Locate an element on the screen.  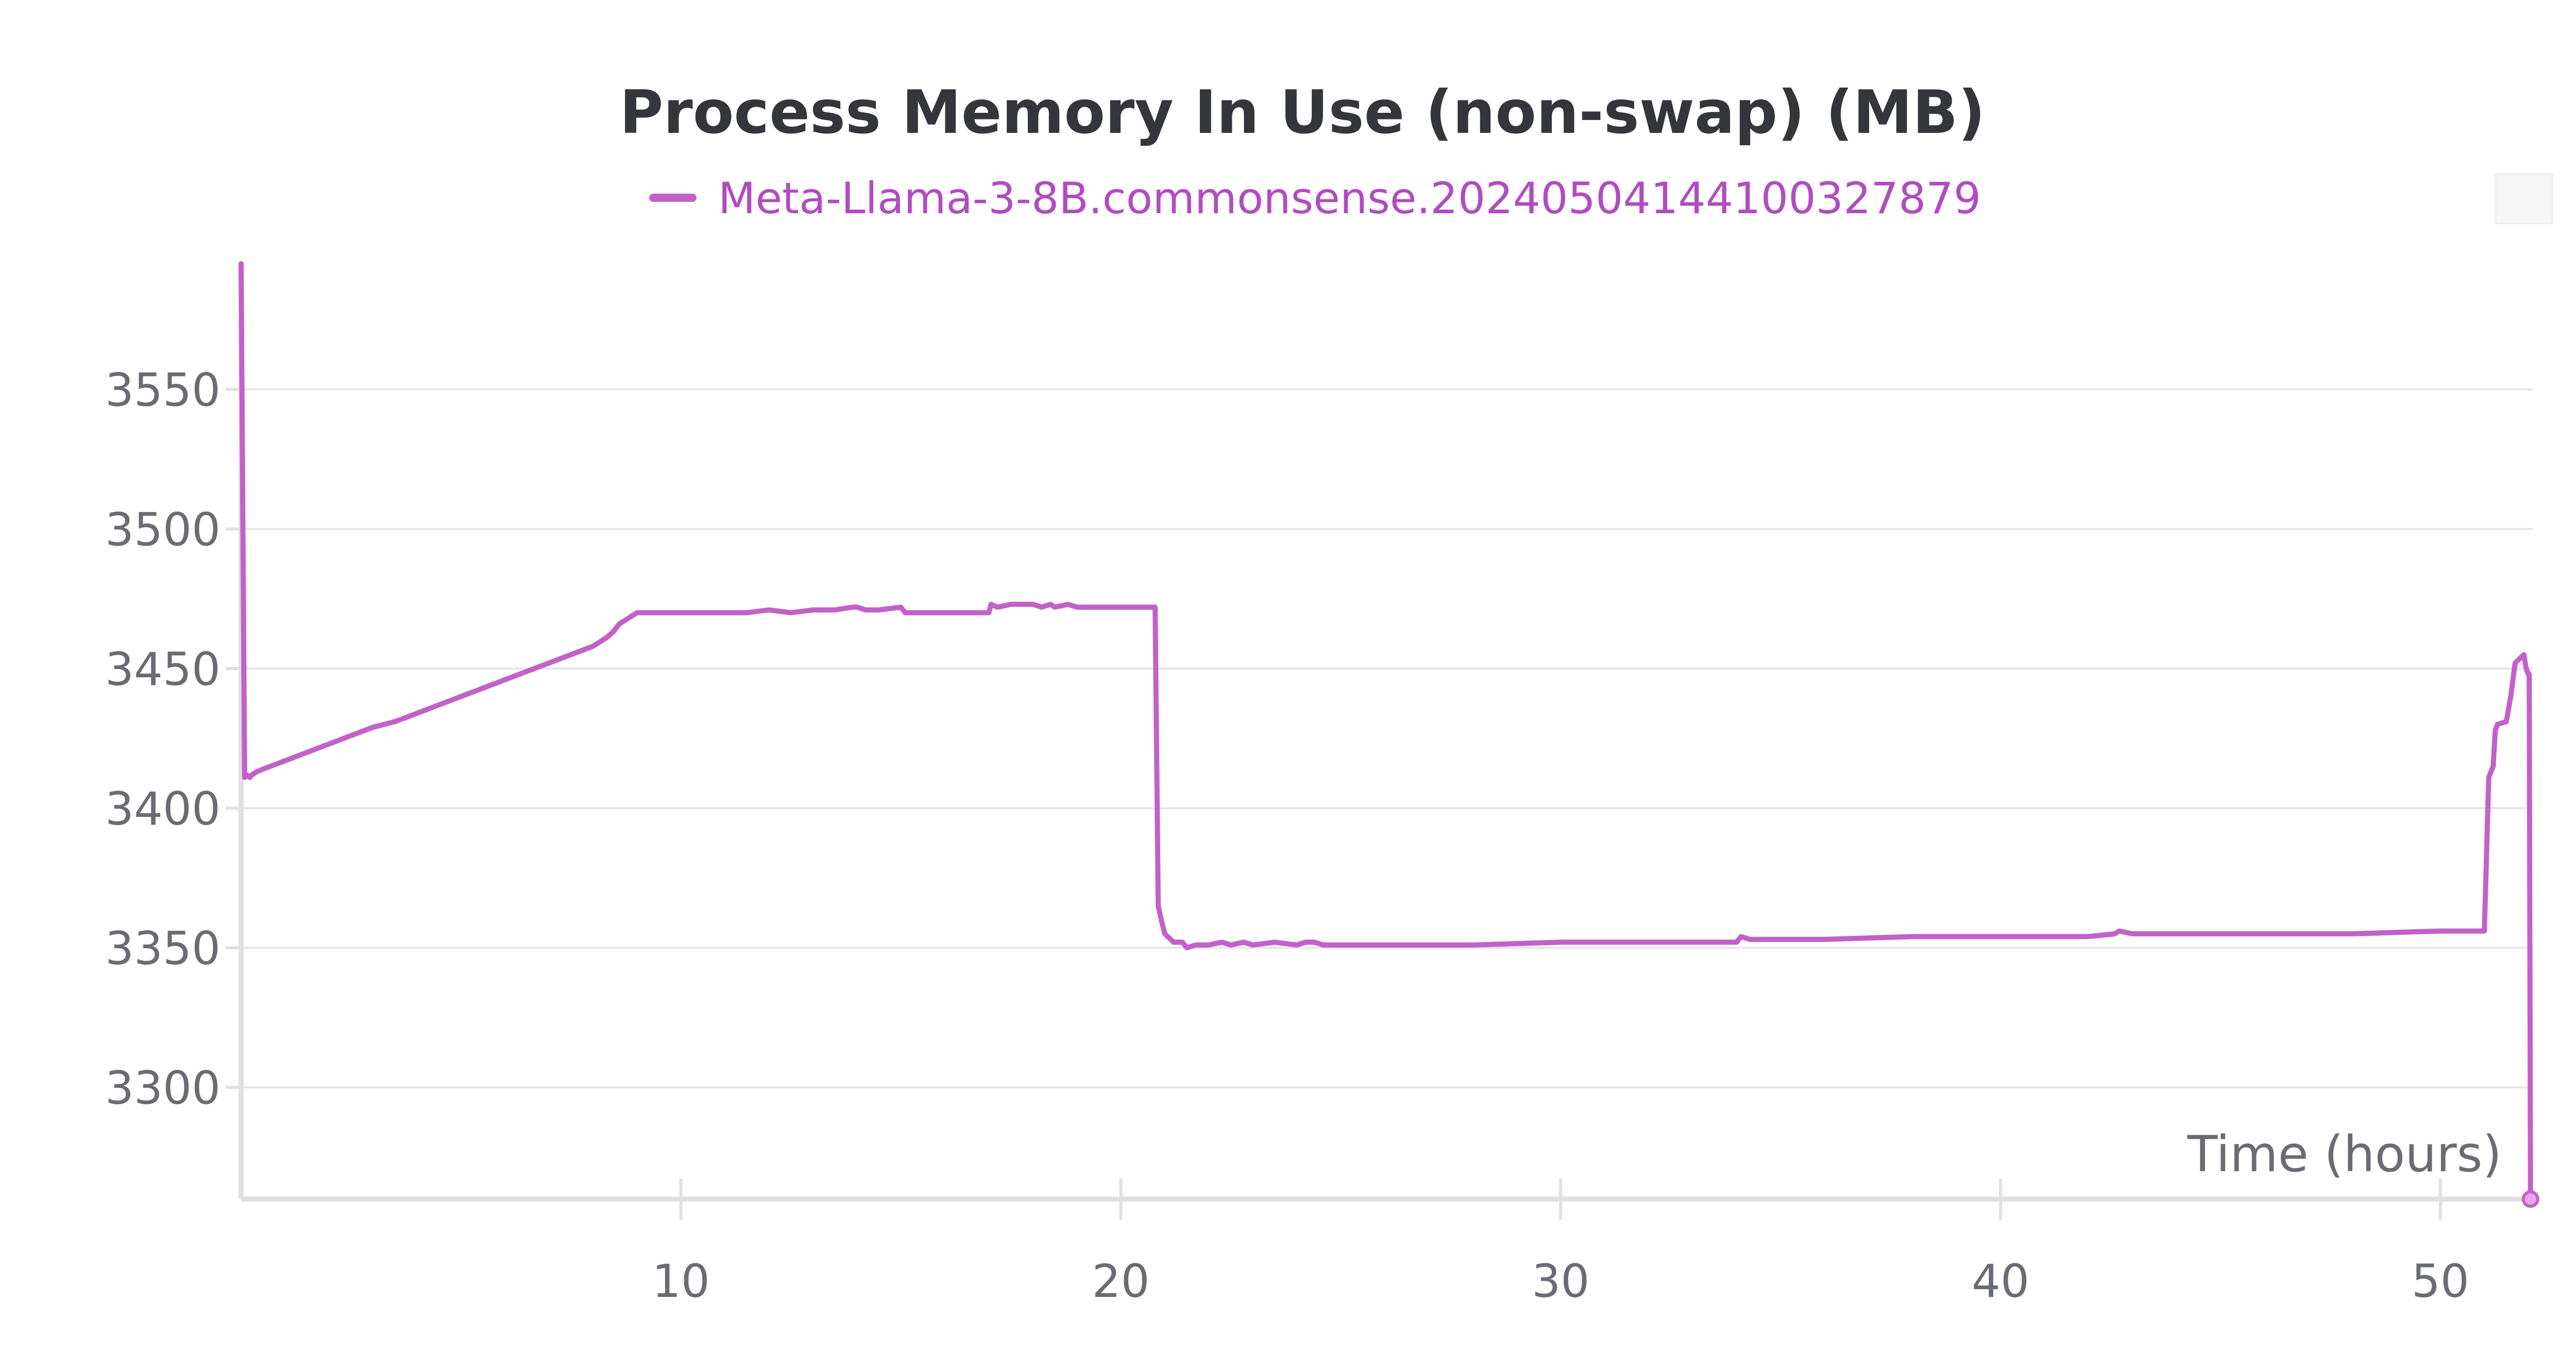
x-tick-label-50: 50 is located at coordinates (2441, 1281).